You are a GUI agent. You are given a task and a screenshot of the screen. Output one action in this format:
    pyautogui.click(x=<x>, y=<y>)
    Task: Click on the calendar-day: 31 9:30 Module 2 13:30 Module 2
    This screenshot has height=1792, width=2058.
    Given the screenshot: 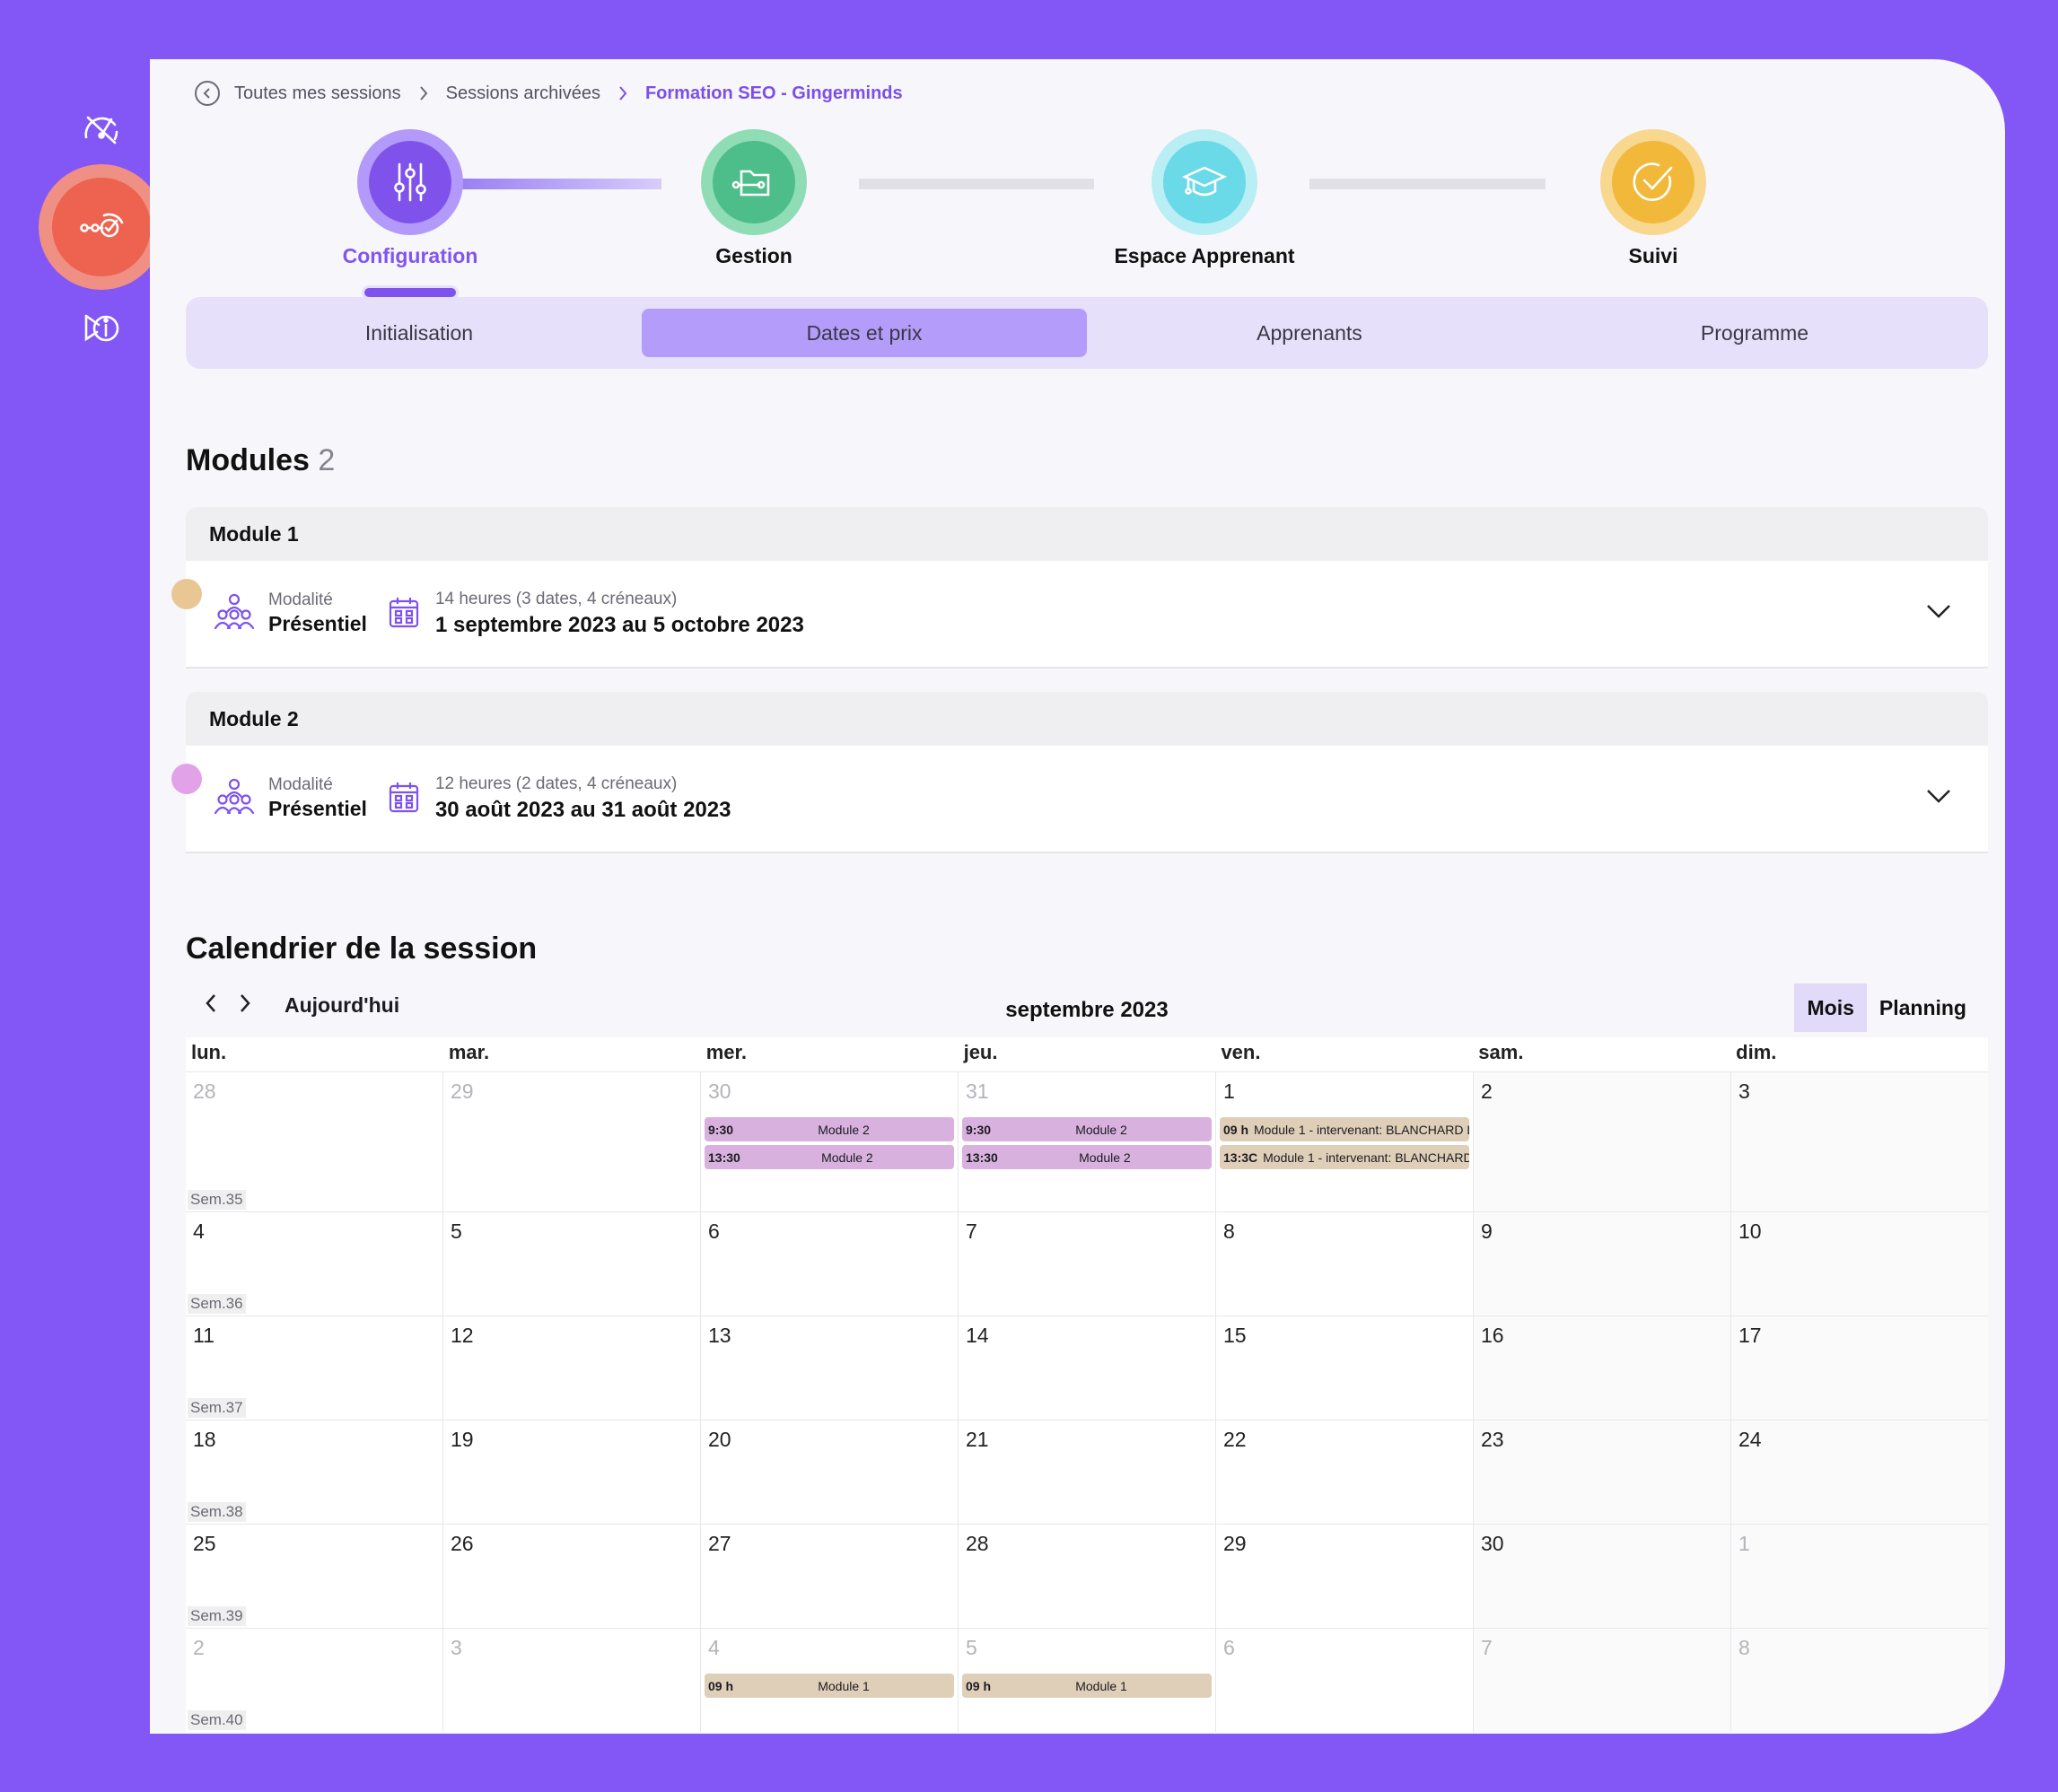 What is the action you would take?
    pyautogui.click(x=1087, y=1141)
    